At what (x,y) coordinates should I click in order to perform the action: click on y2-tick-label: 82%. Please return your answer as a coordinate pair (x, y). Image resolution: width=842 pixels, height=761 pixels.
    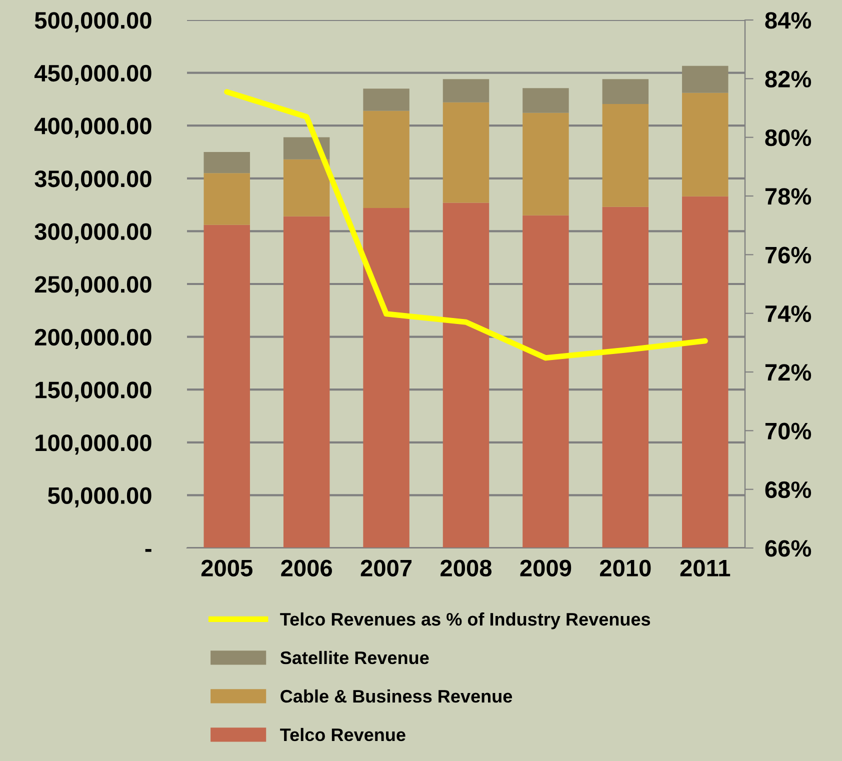
    Looking at the image, I should click on (788, 79).